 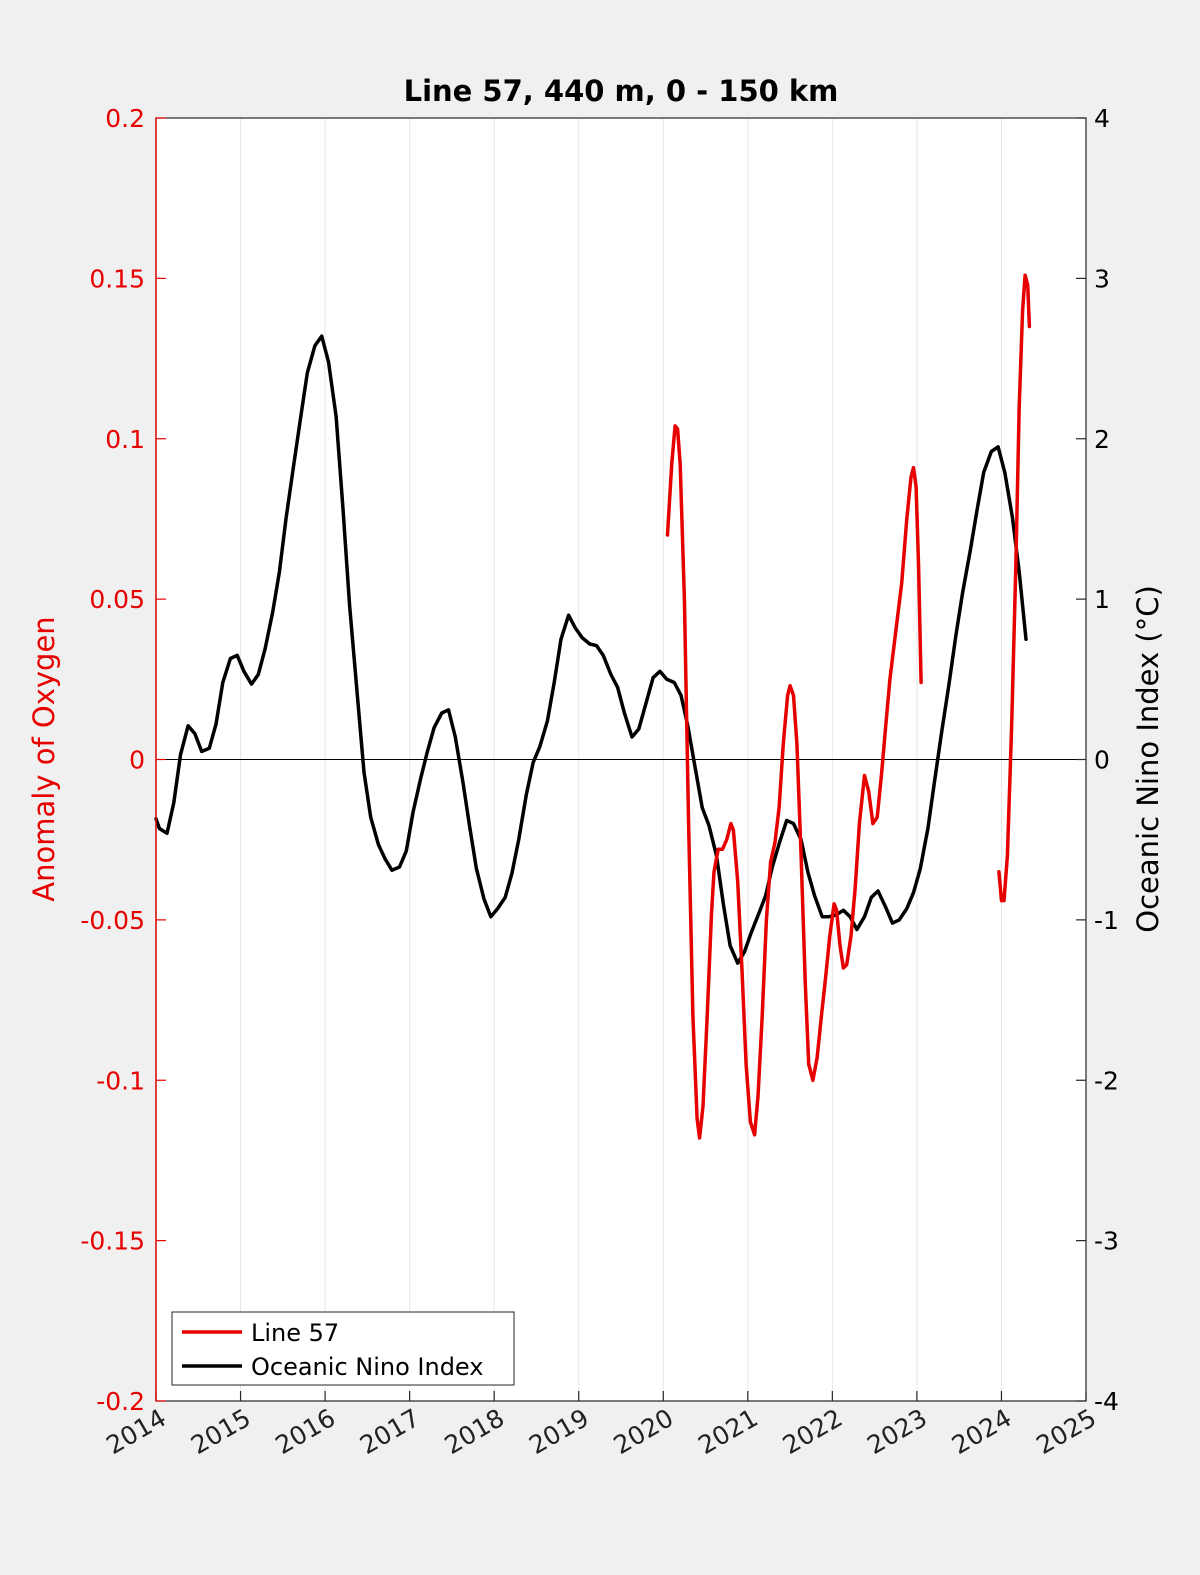 What do you see at coordinates (112, 920) in the screenshot?
I see `y-left-tick-label: -0.05` at bounding box center [112, 920].